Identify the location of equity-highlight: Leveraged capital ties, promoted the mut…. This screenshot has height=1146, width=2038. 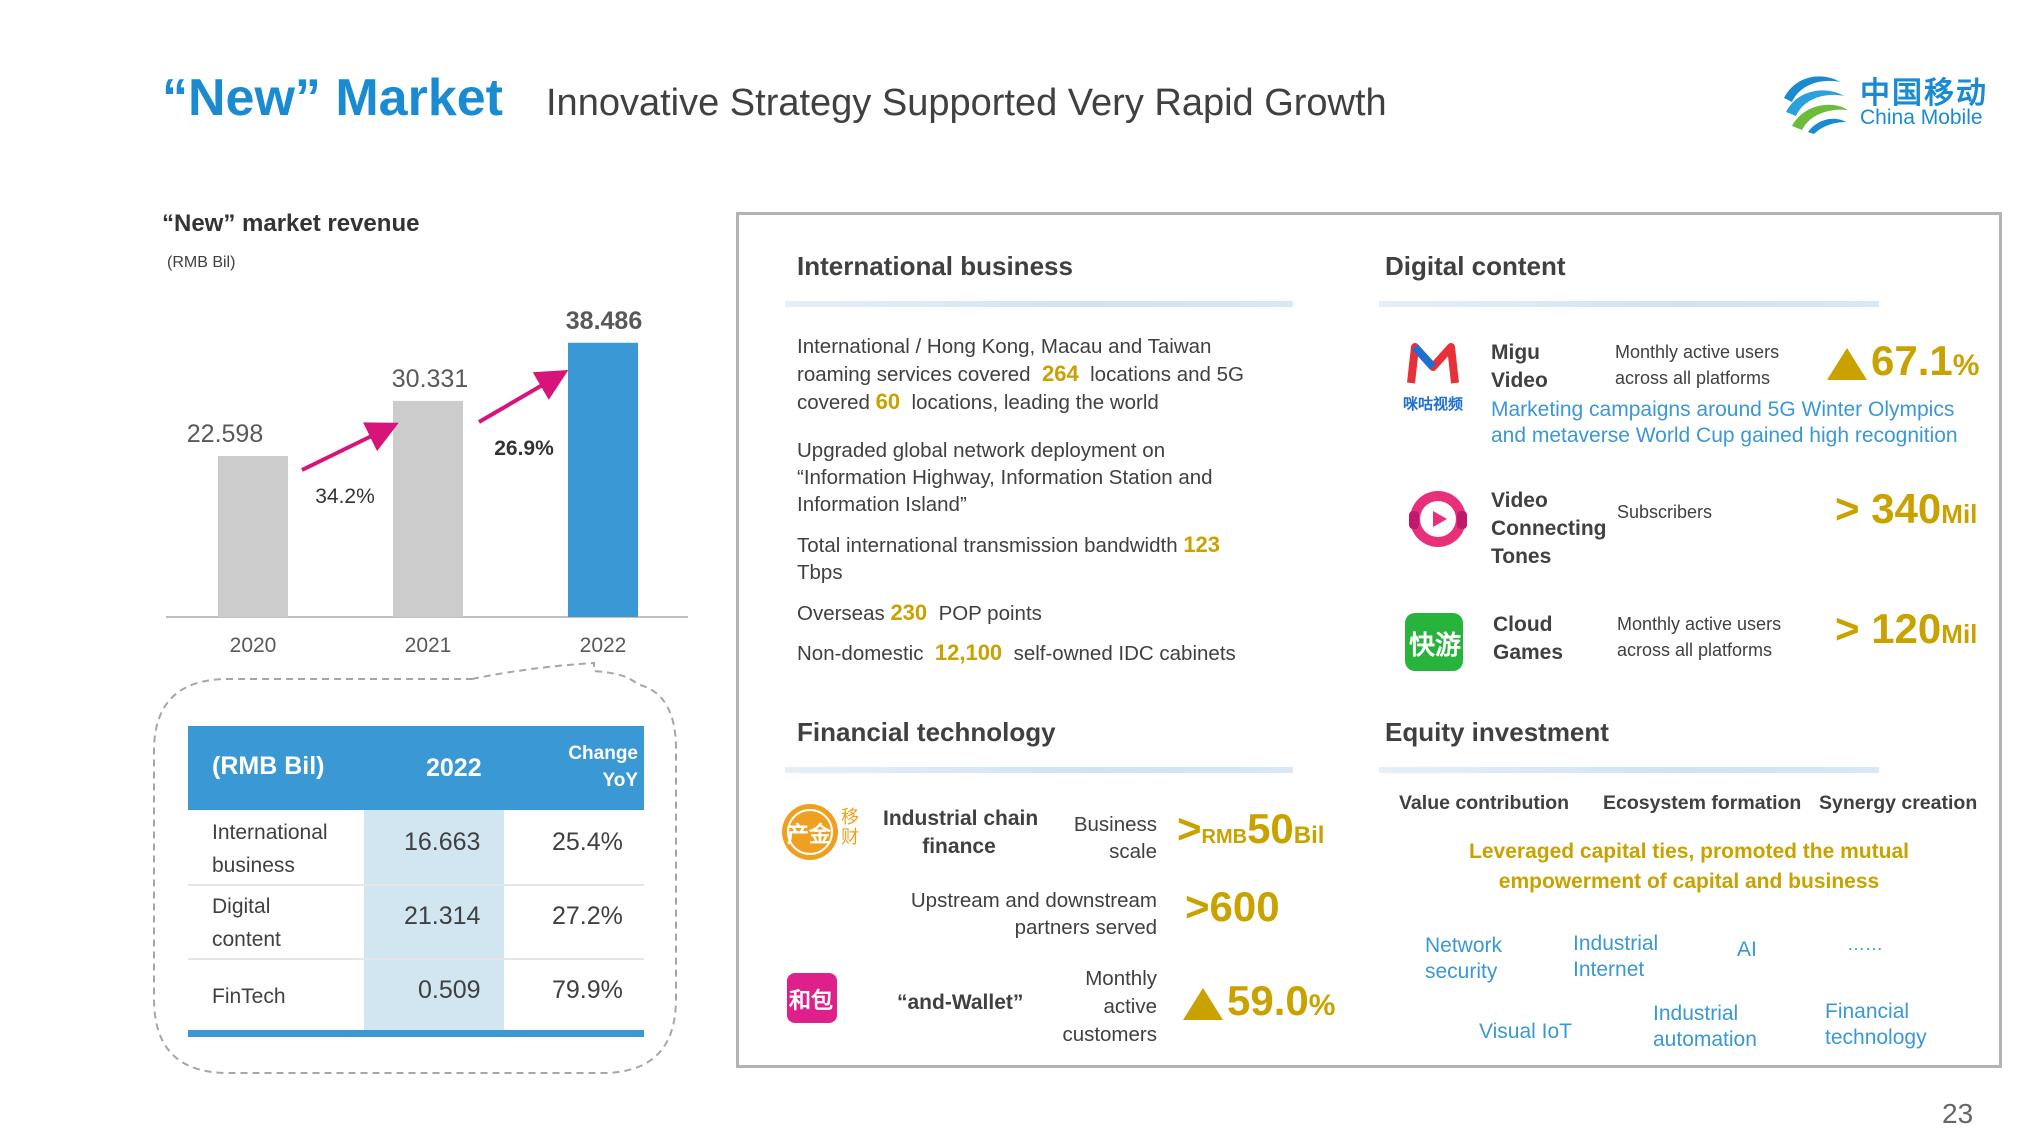
(1689, 866).